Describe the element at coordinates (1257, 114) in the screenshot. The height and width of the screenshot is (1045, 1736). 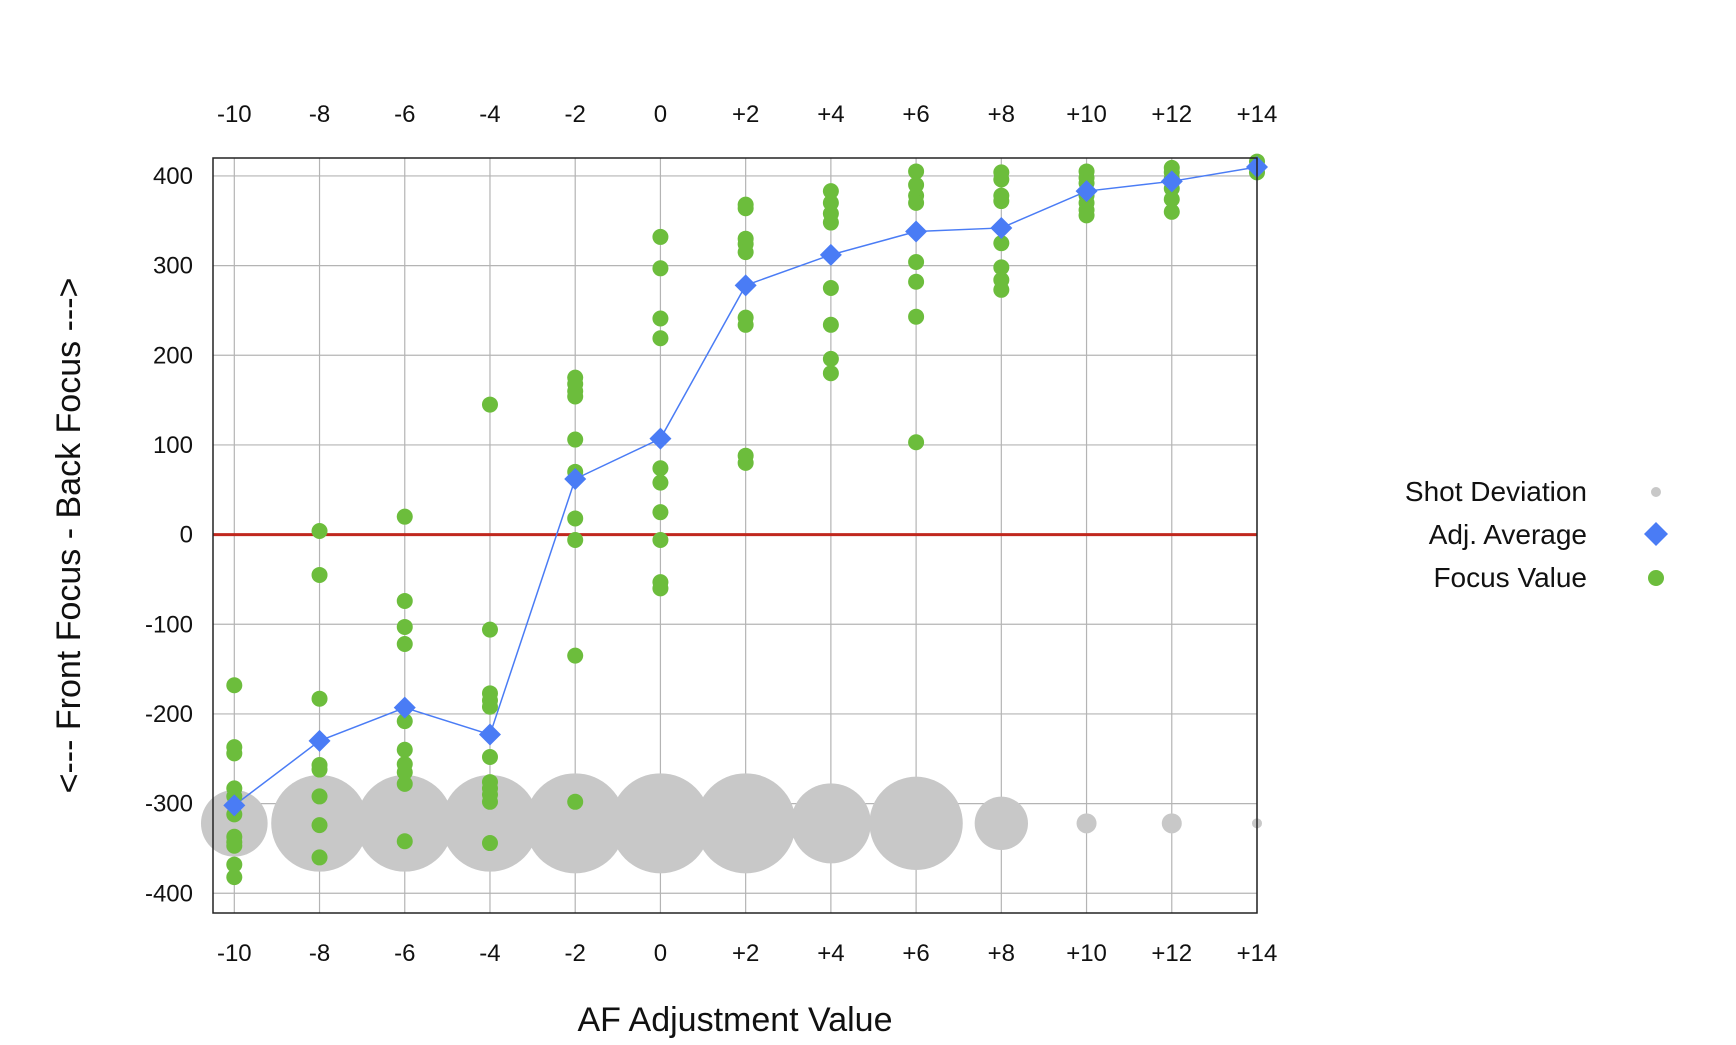
I see `x-tick-label-top: +14` at that location.